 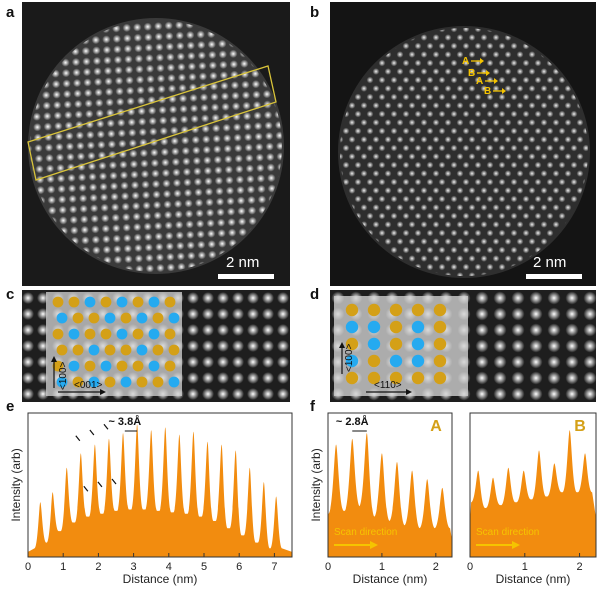 What do you see at coordinates (274, 567) in the screenshot?
I see `chart-e-tick-label: 7` at bounding box center [274, 567].